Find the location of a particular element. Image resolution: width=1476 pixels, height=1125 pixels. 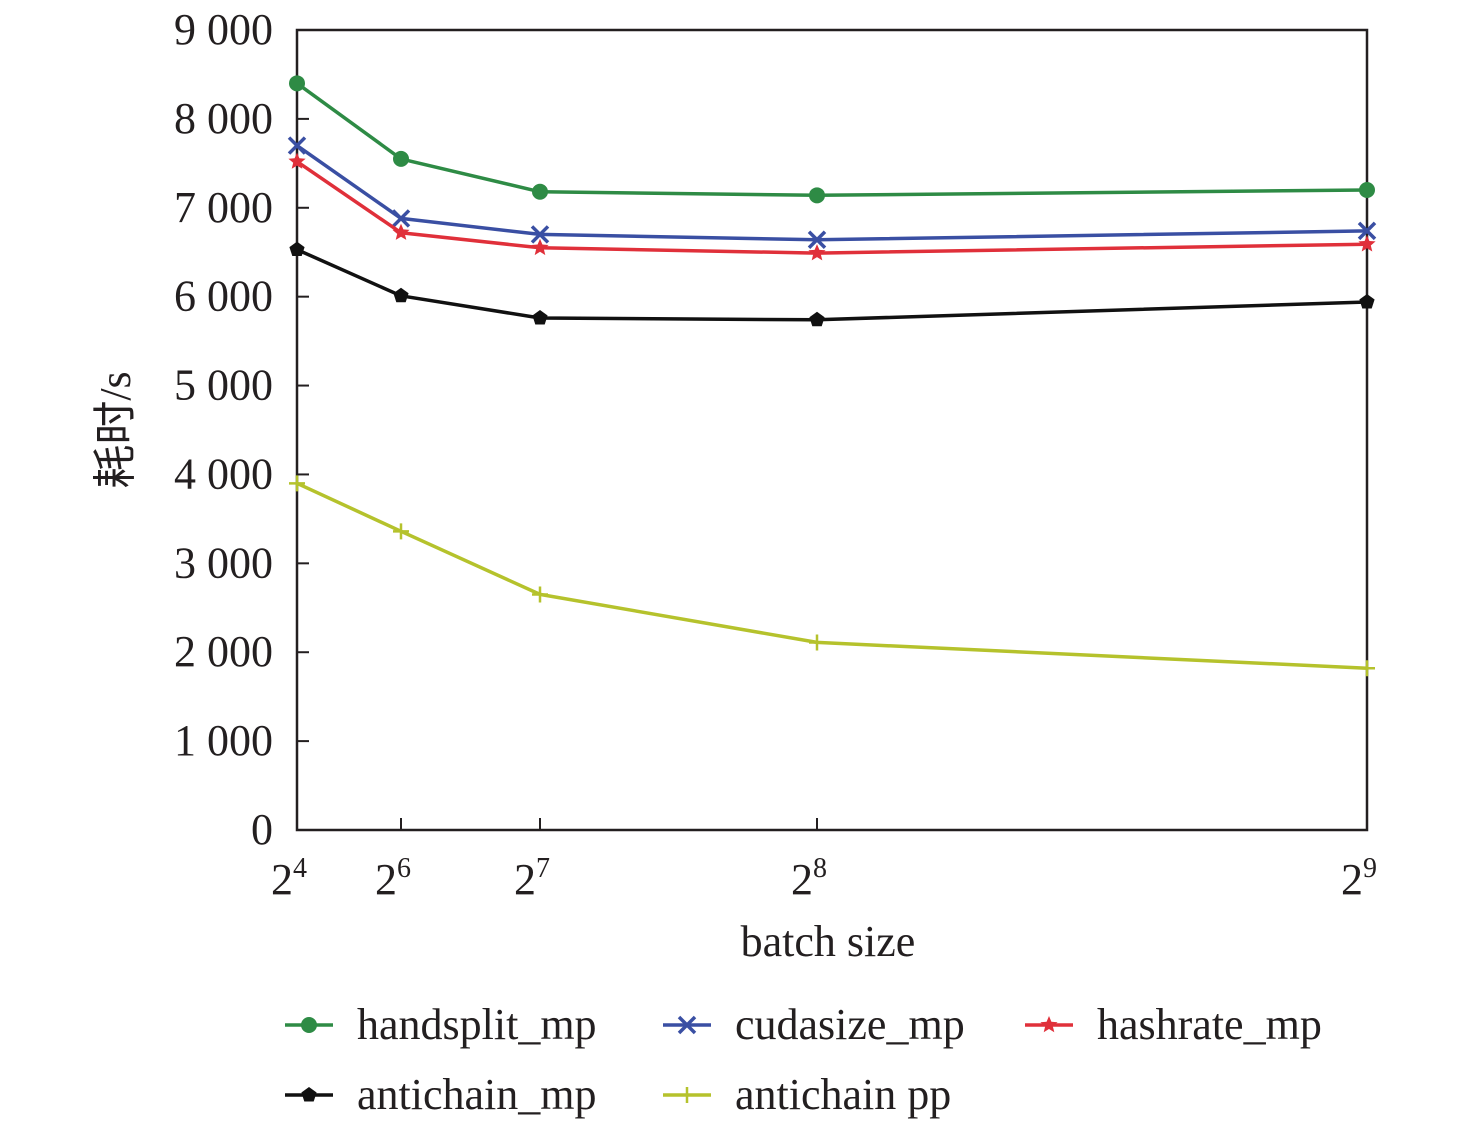

y-tick-label: 3 000 is located at coordinates (223, 562).